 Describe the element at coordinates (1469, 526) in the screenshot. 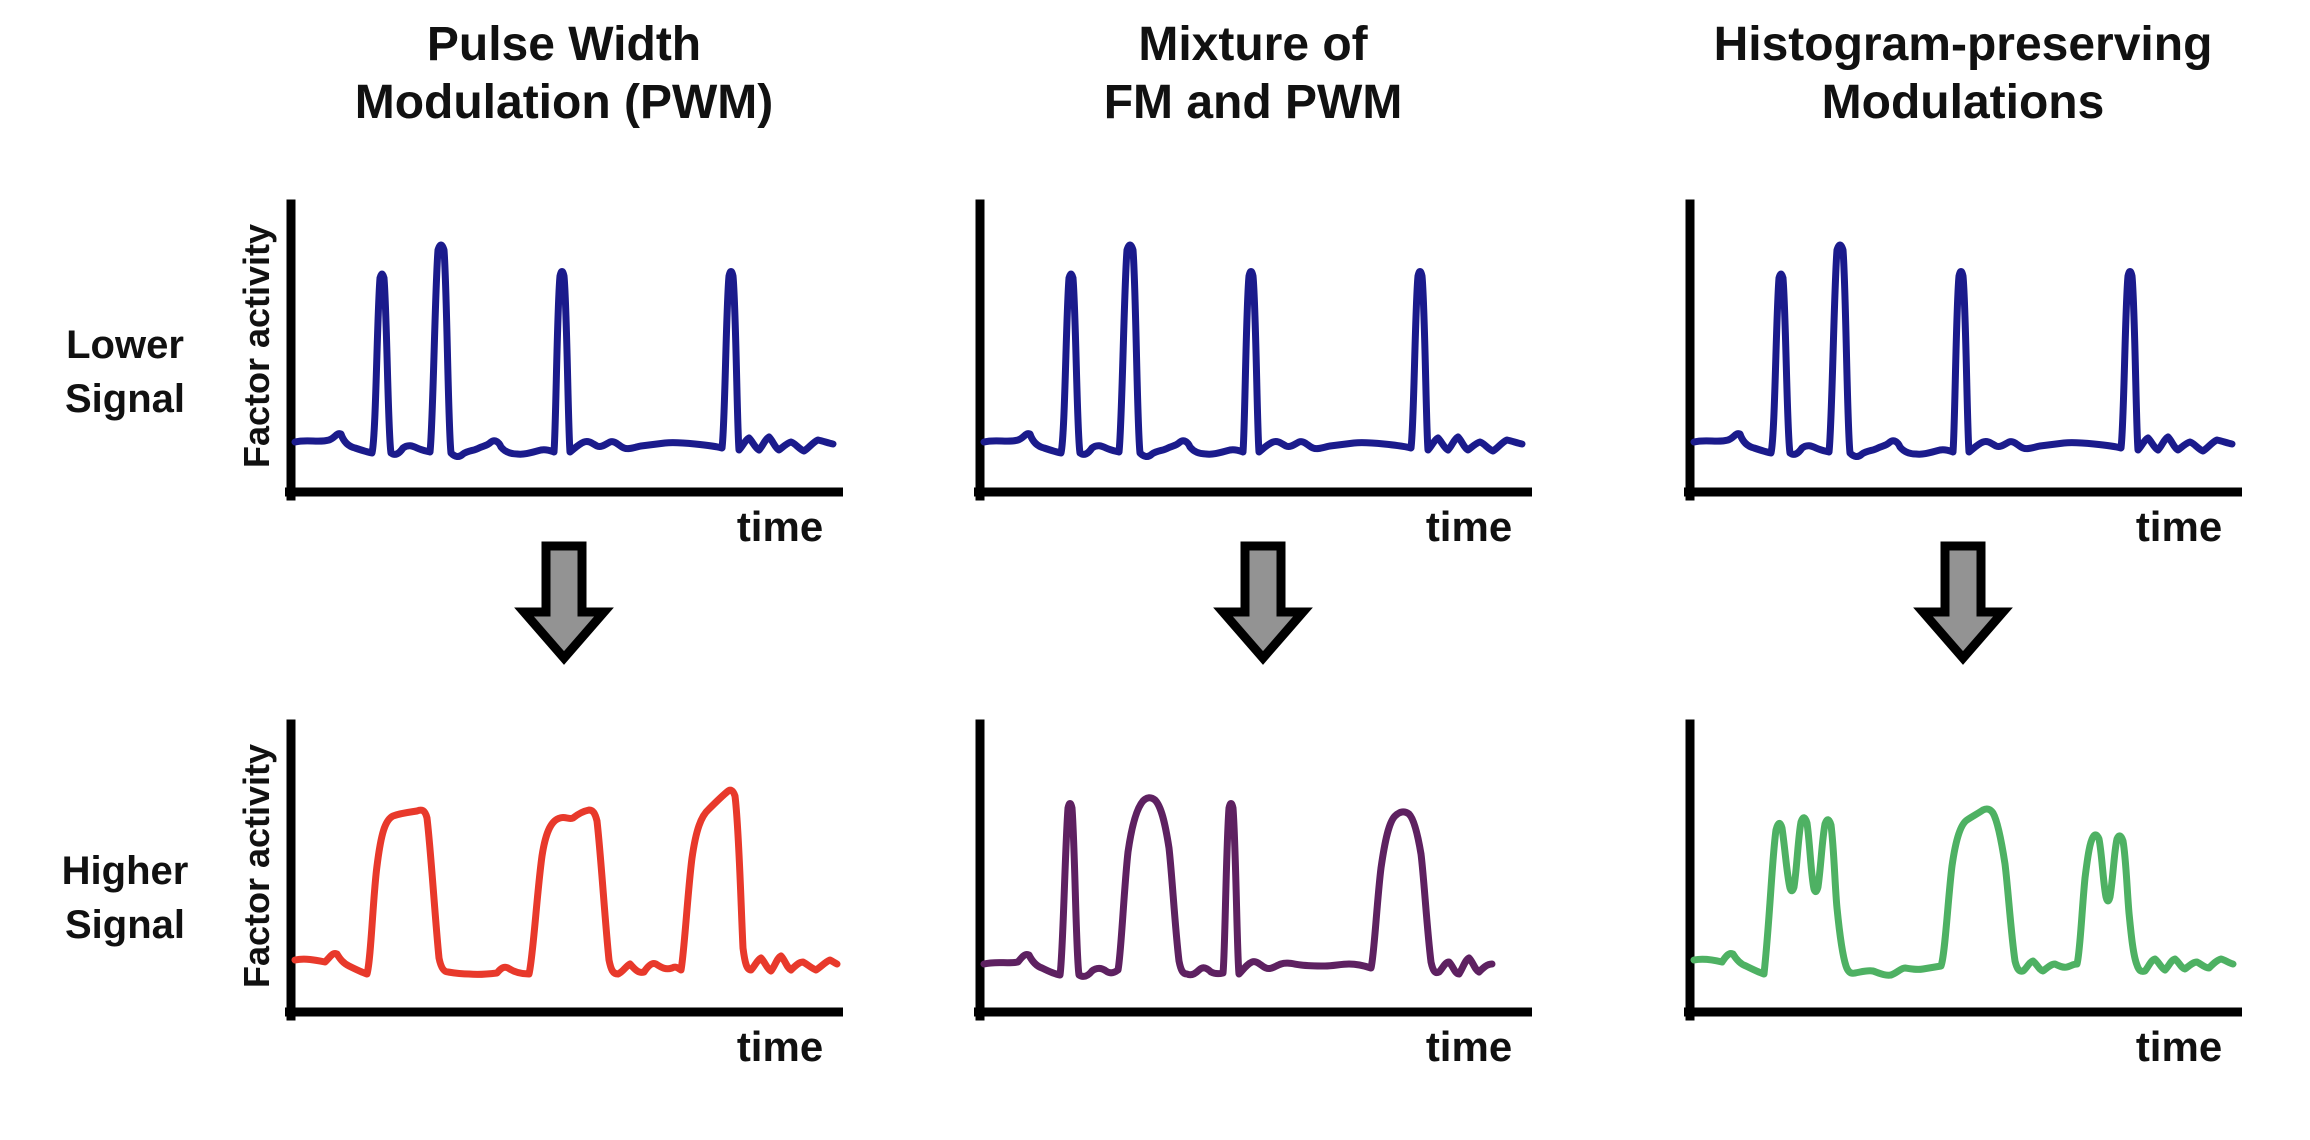

I see `time-label-lower-fm-pwm: time` at that location.